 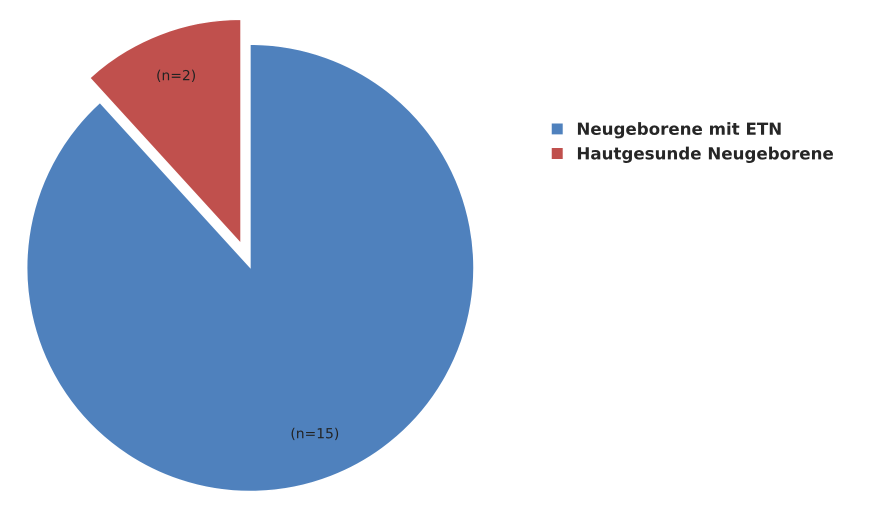 What do you see at coordinates (315, 434) in the screenshot?
I see `data-label: (n=15)` at bounding box center [315, 434].